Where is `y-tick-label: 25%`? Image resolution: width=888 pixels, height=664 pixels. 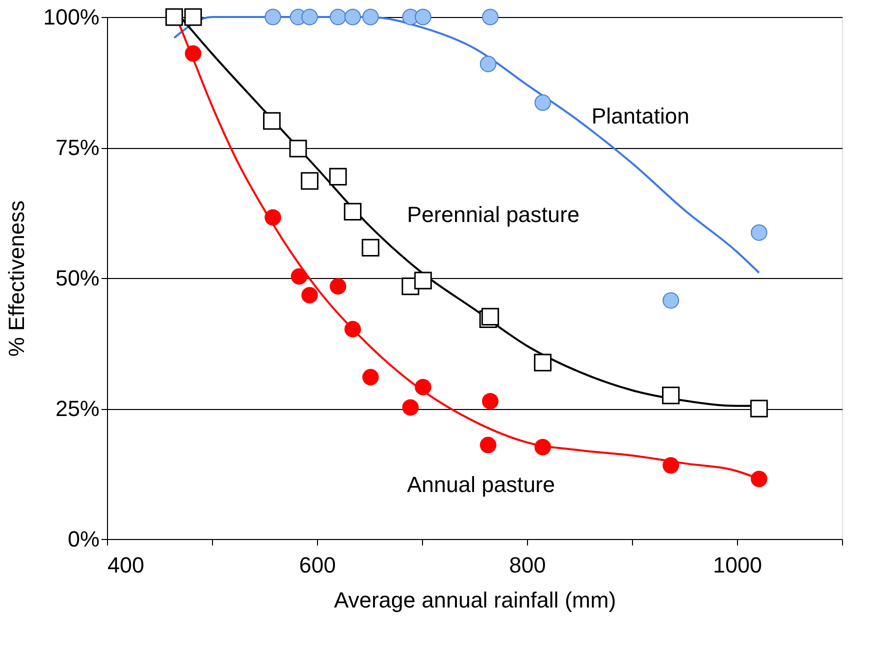 y-tick-label: 25% is located at coordinates (77, 408).